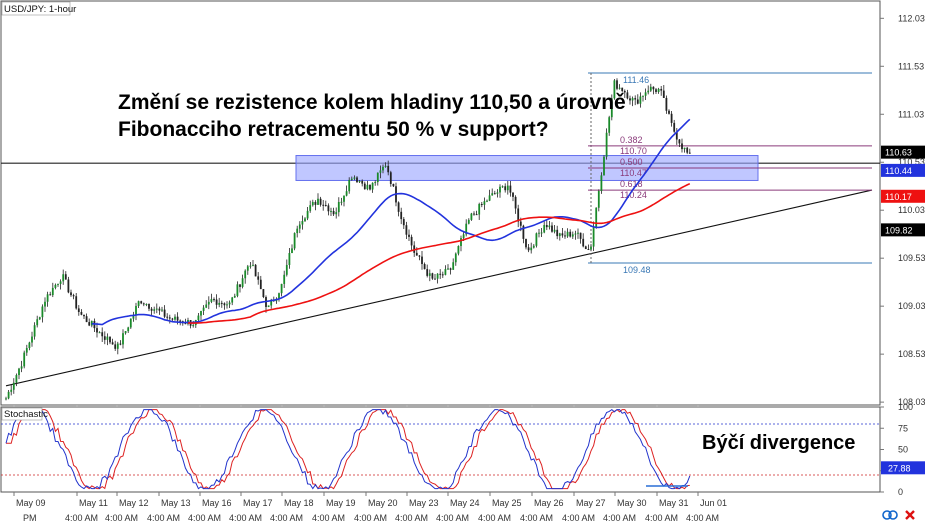 This screenshot has width=925, height=530. Describe the element at coordinates (898, 171) in the screenshot. I see `price-label: 110.44` at that location.